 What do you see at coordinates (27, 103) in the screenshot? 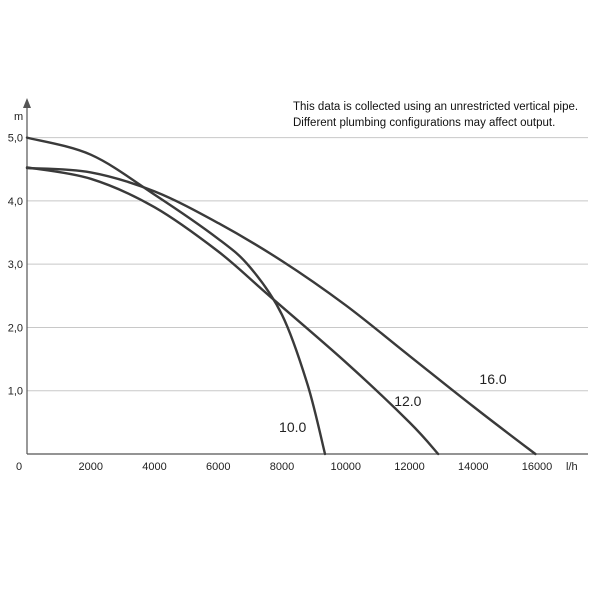
I see `y-axis-arrow` at bounding box center [27, 103].